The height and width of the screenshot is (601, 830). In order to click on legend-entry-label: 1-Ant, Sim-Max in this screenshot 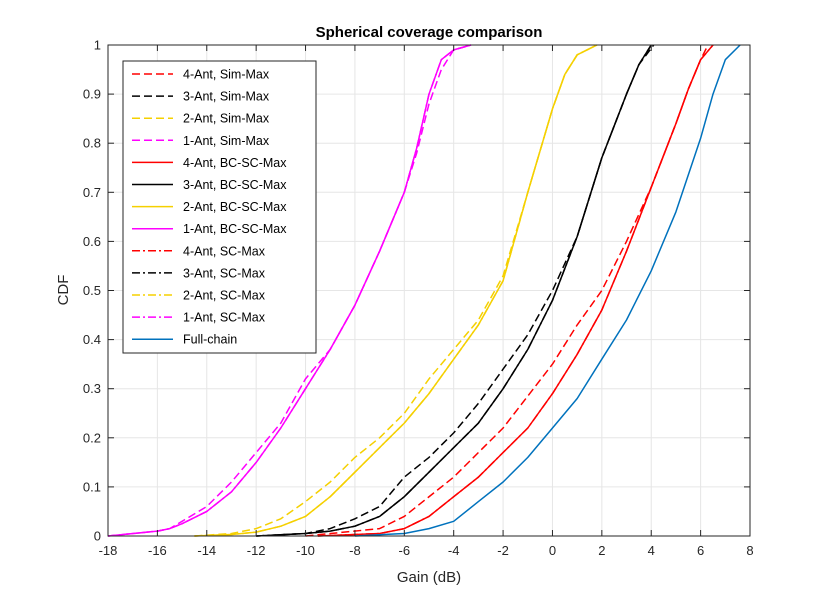, I will do `click(226, 141)`.